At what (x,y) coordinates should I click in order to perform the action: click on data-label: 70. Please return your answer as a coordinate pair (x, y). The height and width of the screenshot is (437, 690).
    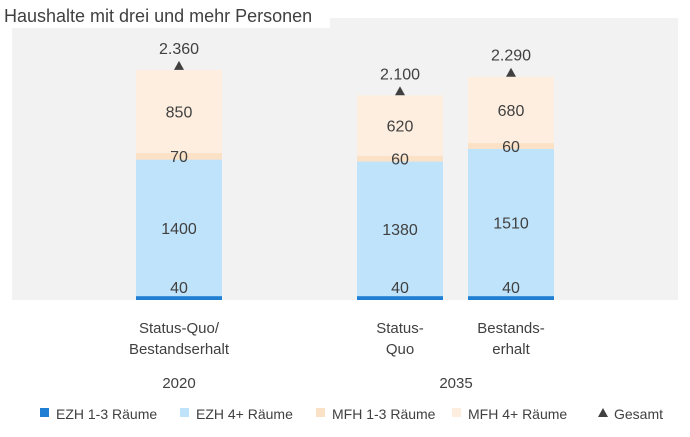
    Looking at the image, I should click on (179, 157).